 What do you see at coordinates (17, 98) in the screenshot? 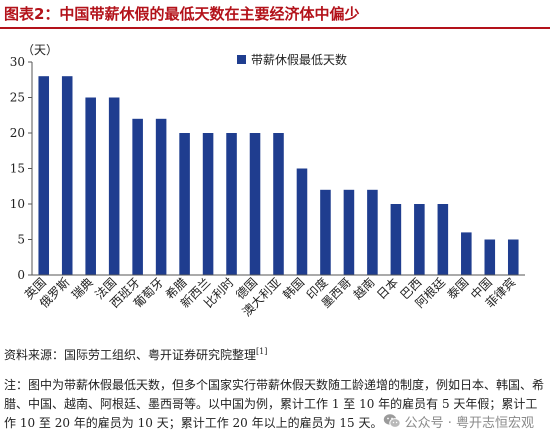
I see `y-tick-label: 25` at bounding box center [17, 98].